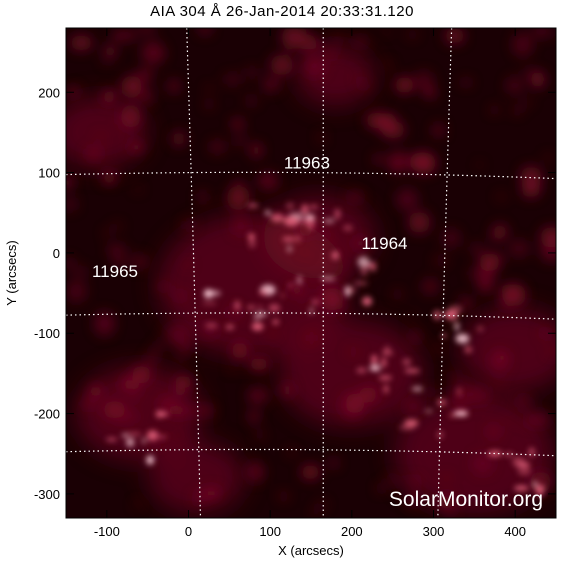 The image size is (564, 564). What do you see at coordinates (311, 550) in the screenshot?
I see `x-axis-title: X (arcsecs)` at bounding box center [311, 550].